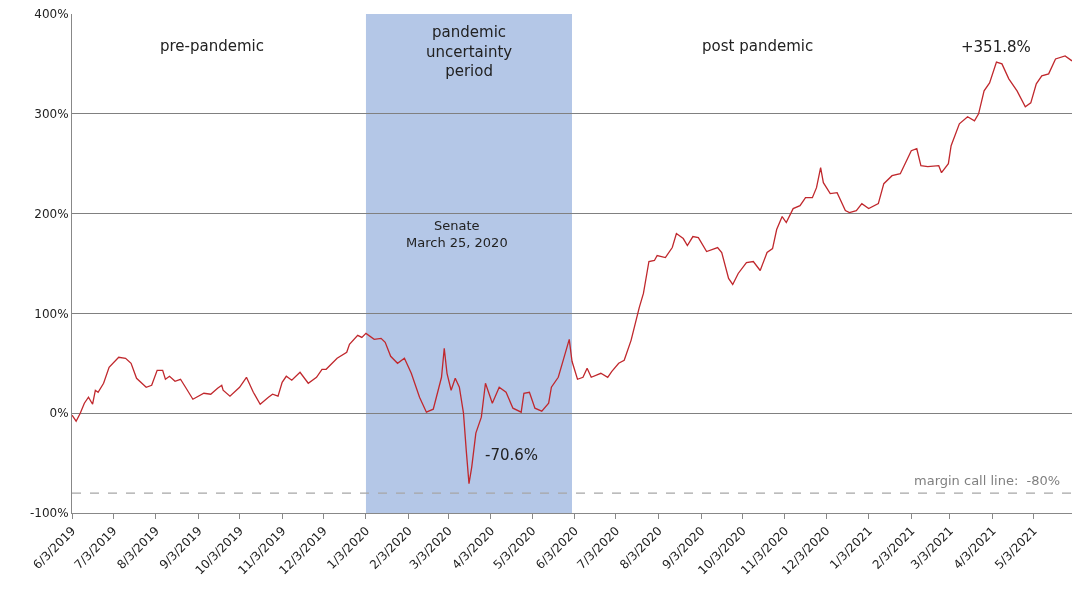 Image resolution: width=1074 pixels, height=596 pixels. Describe the element at coordinates (49, 513) in the screenshot. I see `y-tick-label: -100%` at that location.